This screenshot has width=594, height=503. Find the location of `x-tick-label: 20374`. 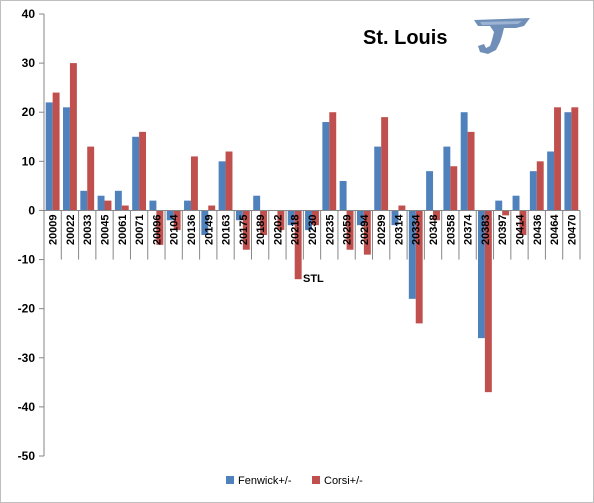

x-tick-label: 20374 is located at coordinates (469, 229).